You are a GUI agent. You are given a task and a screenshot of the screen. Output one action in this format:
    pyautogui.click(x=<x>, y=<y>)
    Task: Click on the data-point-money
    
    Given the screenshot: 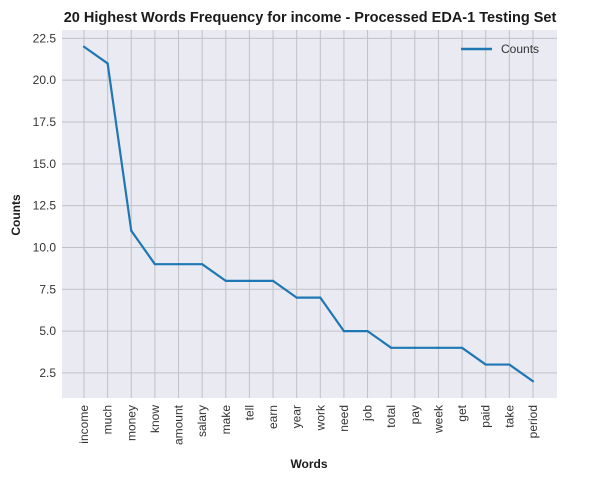 What is the action you would take?
    pyautogui.click(x=131, y=230)
    